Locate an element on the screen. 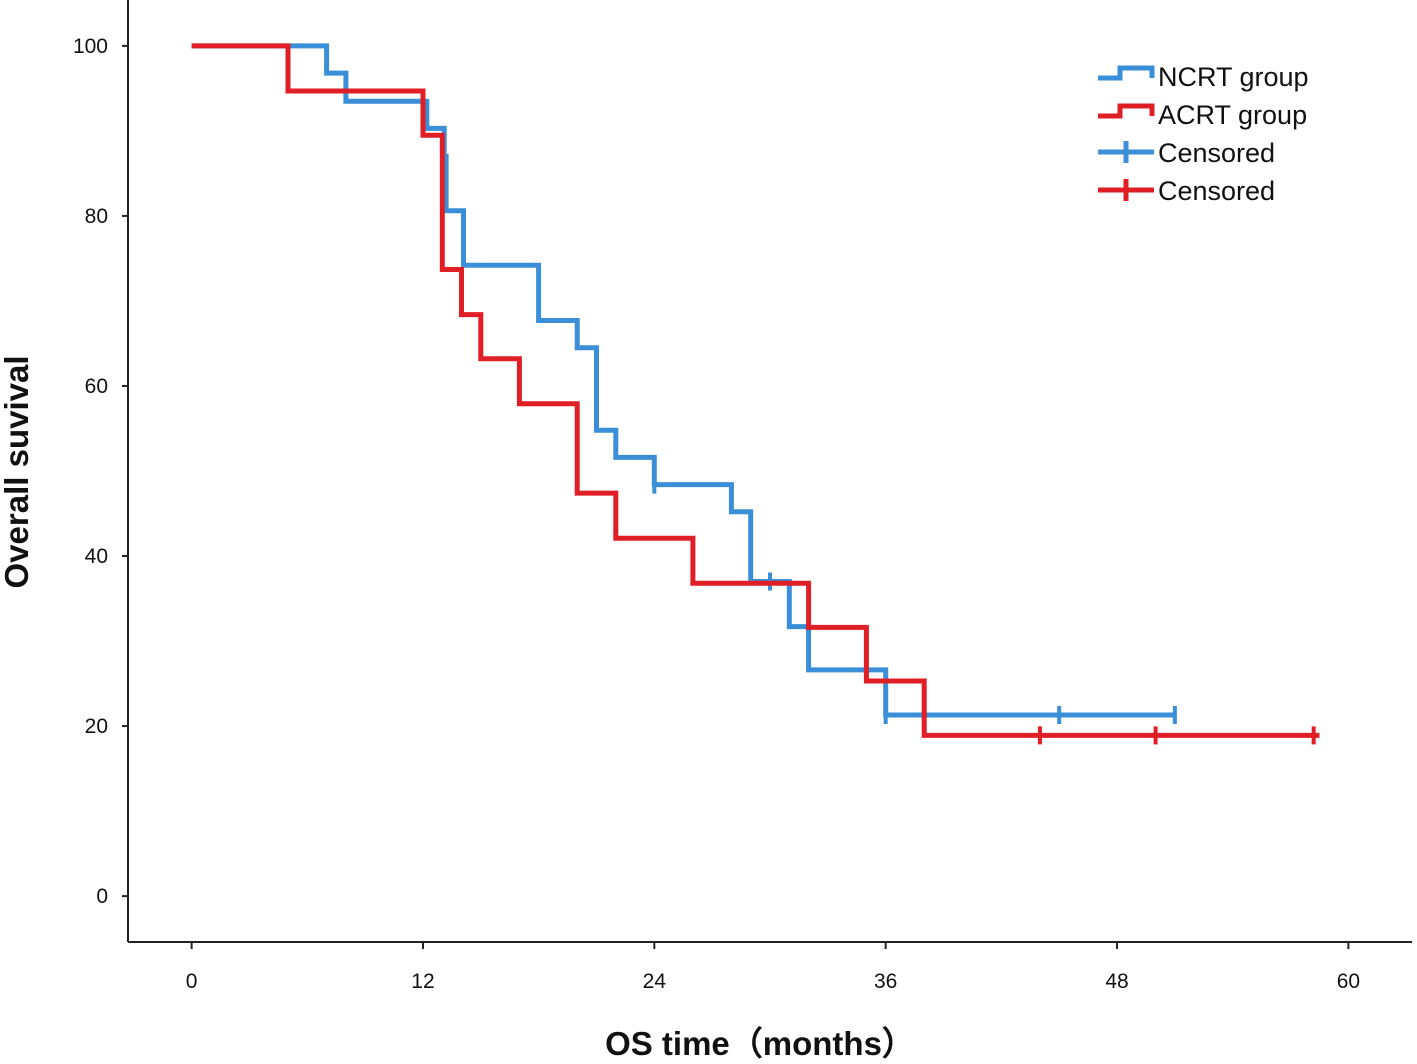  y-tick-label: 40 is located at coordinates (96, 556).